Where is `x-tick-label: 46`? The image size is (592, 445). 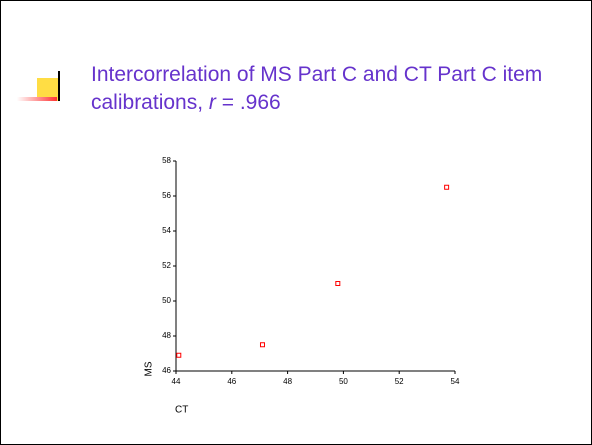 x-tick-label: 46 is located at coordinates (231, 381).